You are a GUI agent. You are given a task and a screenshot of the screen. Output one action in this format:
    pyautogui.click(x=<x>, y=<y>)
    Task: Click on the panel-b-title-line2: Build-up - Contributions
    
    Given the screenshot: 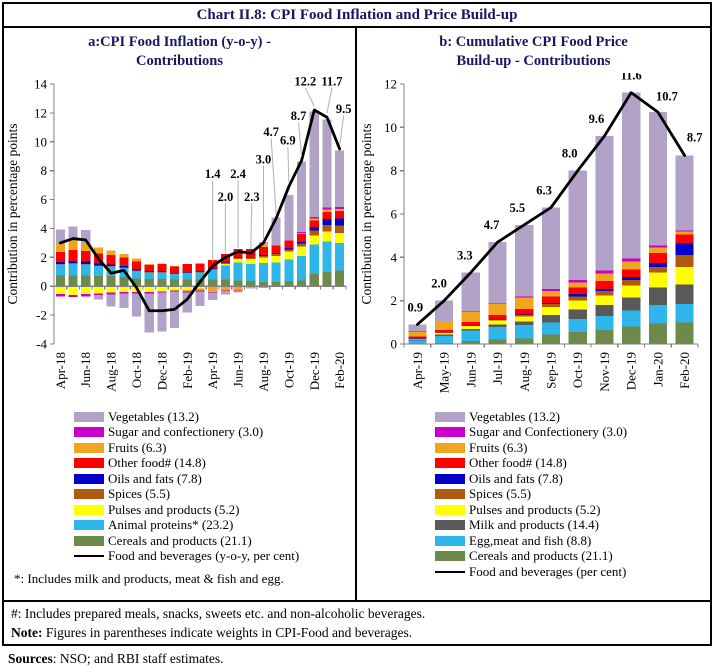 What is the action you would take?
    pyautogui.click(x=533, y=61)
    